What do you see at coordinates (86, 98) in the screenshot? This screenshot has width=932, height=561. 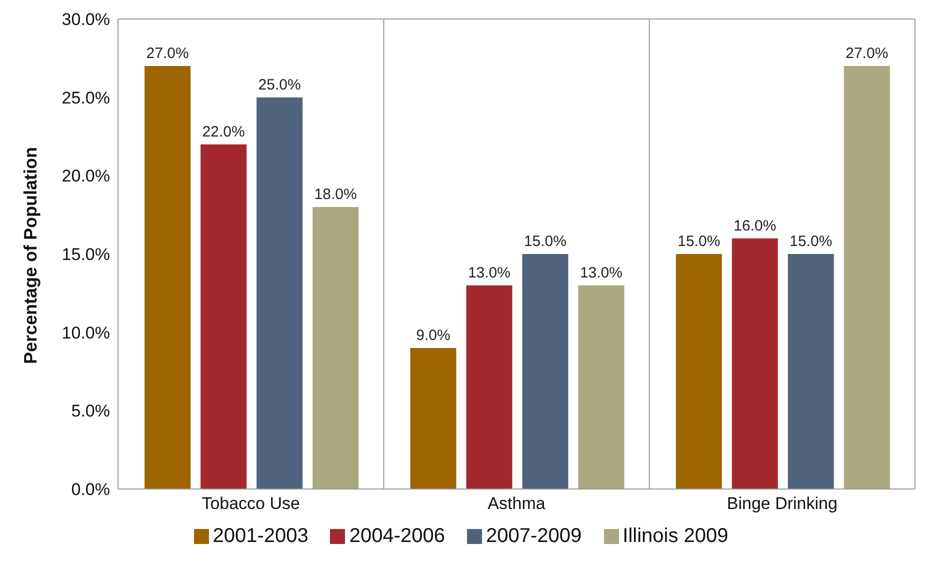 I see `y-tick-label: 25.0%` at bounding box center [86, 98].